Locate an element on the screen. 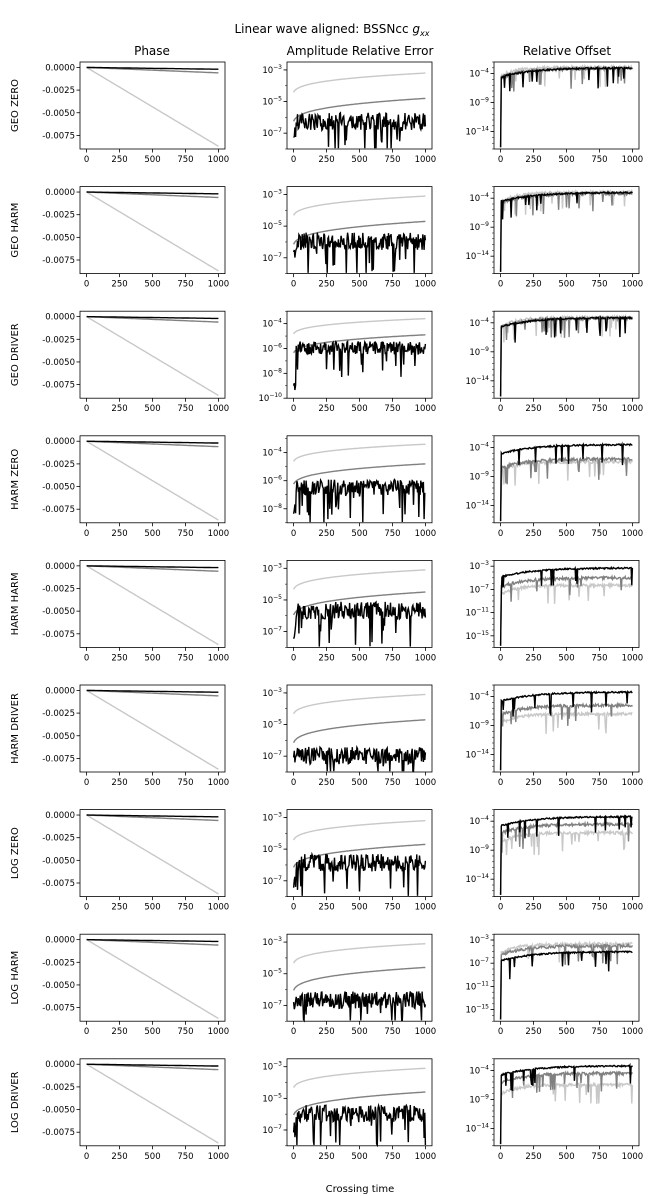 This screenshot has height=1196, width=664. column-title-offset: Relative Offset is located at coordinates (567, 51).